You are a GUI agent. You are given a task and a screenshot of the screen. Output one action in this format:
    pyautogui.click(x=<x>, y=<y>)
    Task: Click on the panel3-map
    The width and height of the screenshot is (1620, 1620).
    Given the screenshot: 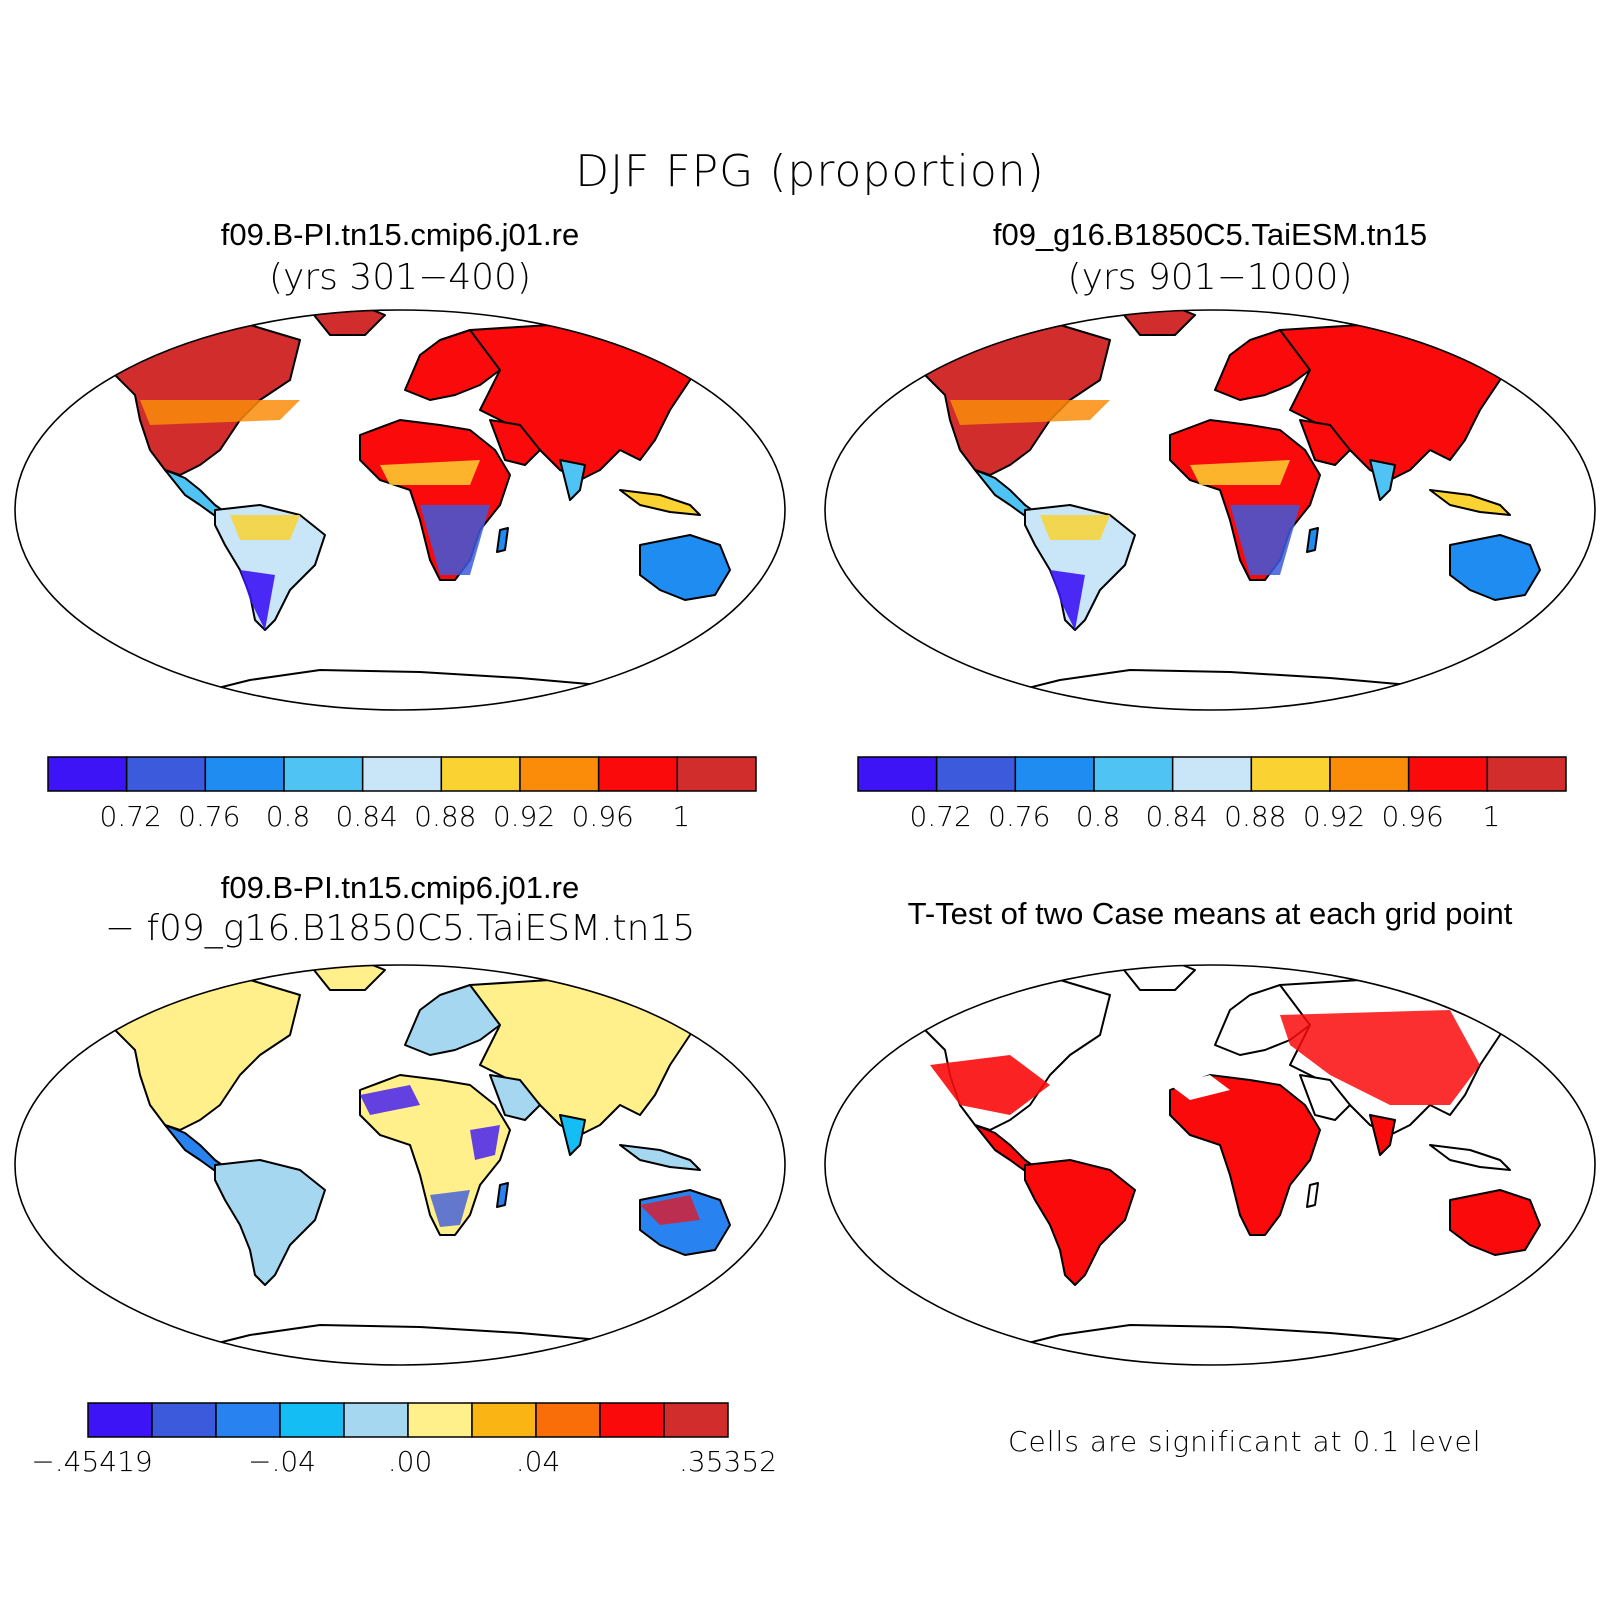 What is the action you would take?
    pyautogui.click(x=400, y=1165)
    